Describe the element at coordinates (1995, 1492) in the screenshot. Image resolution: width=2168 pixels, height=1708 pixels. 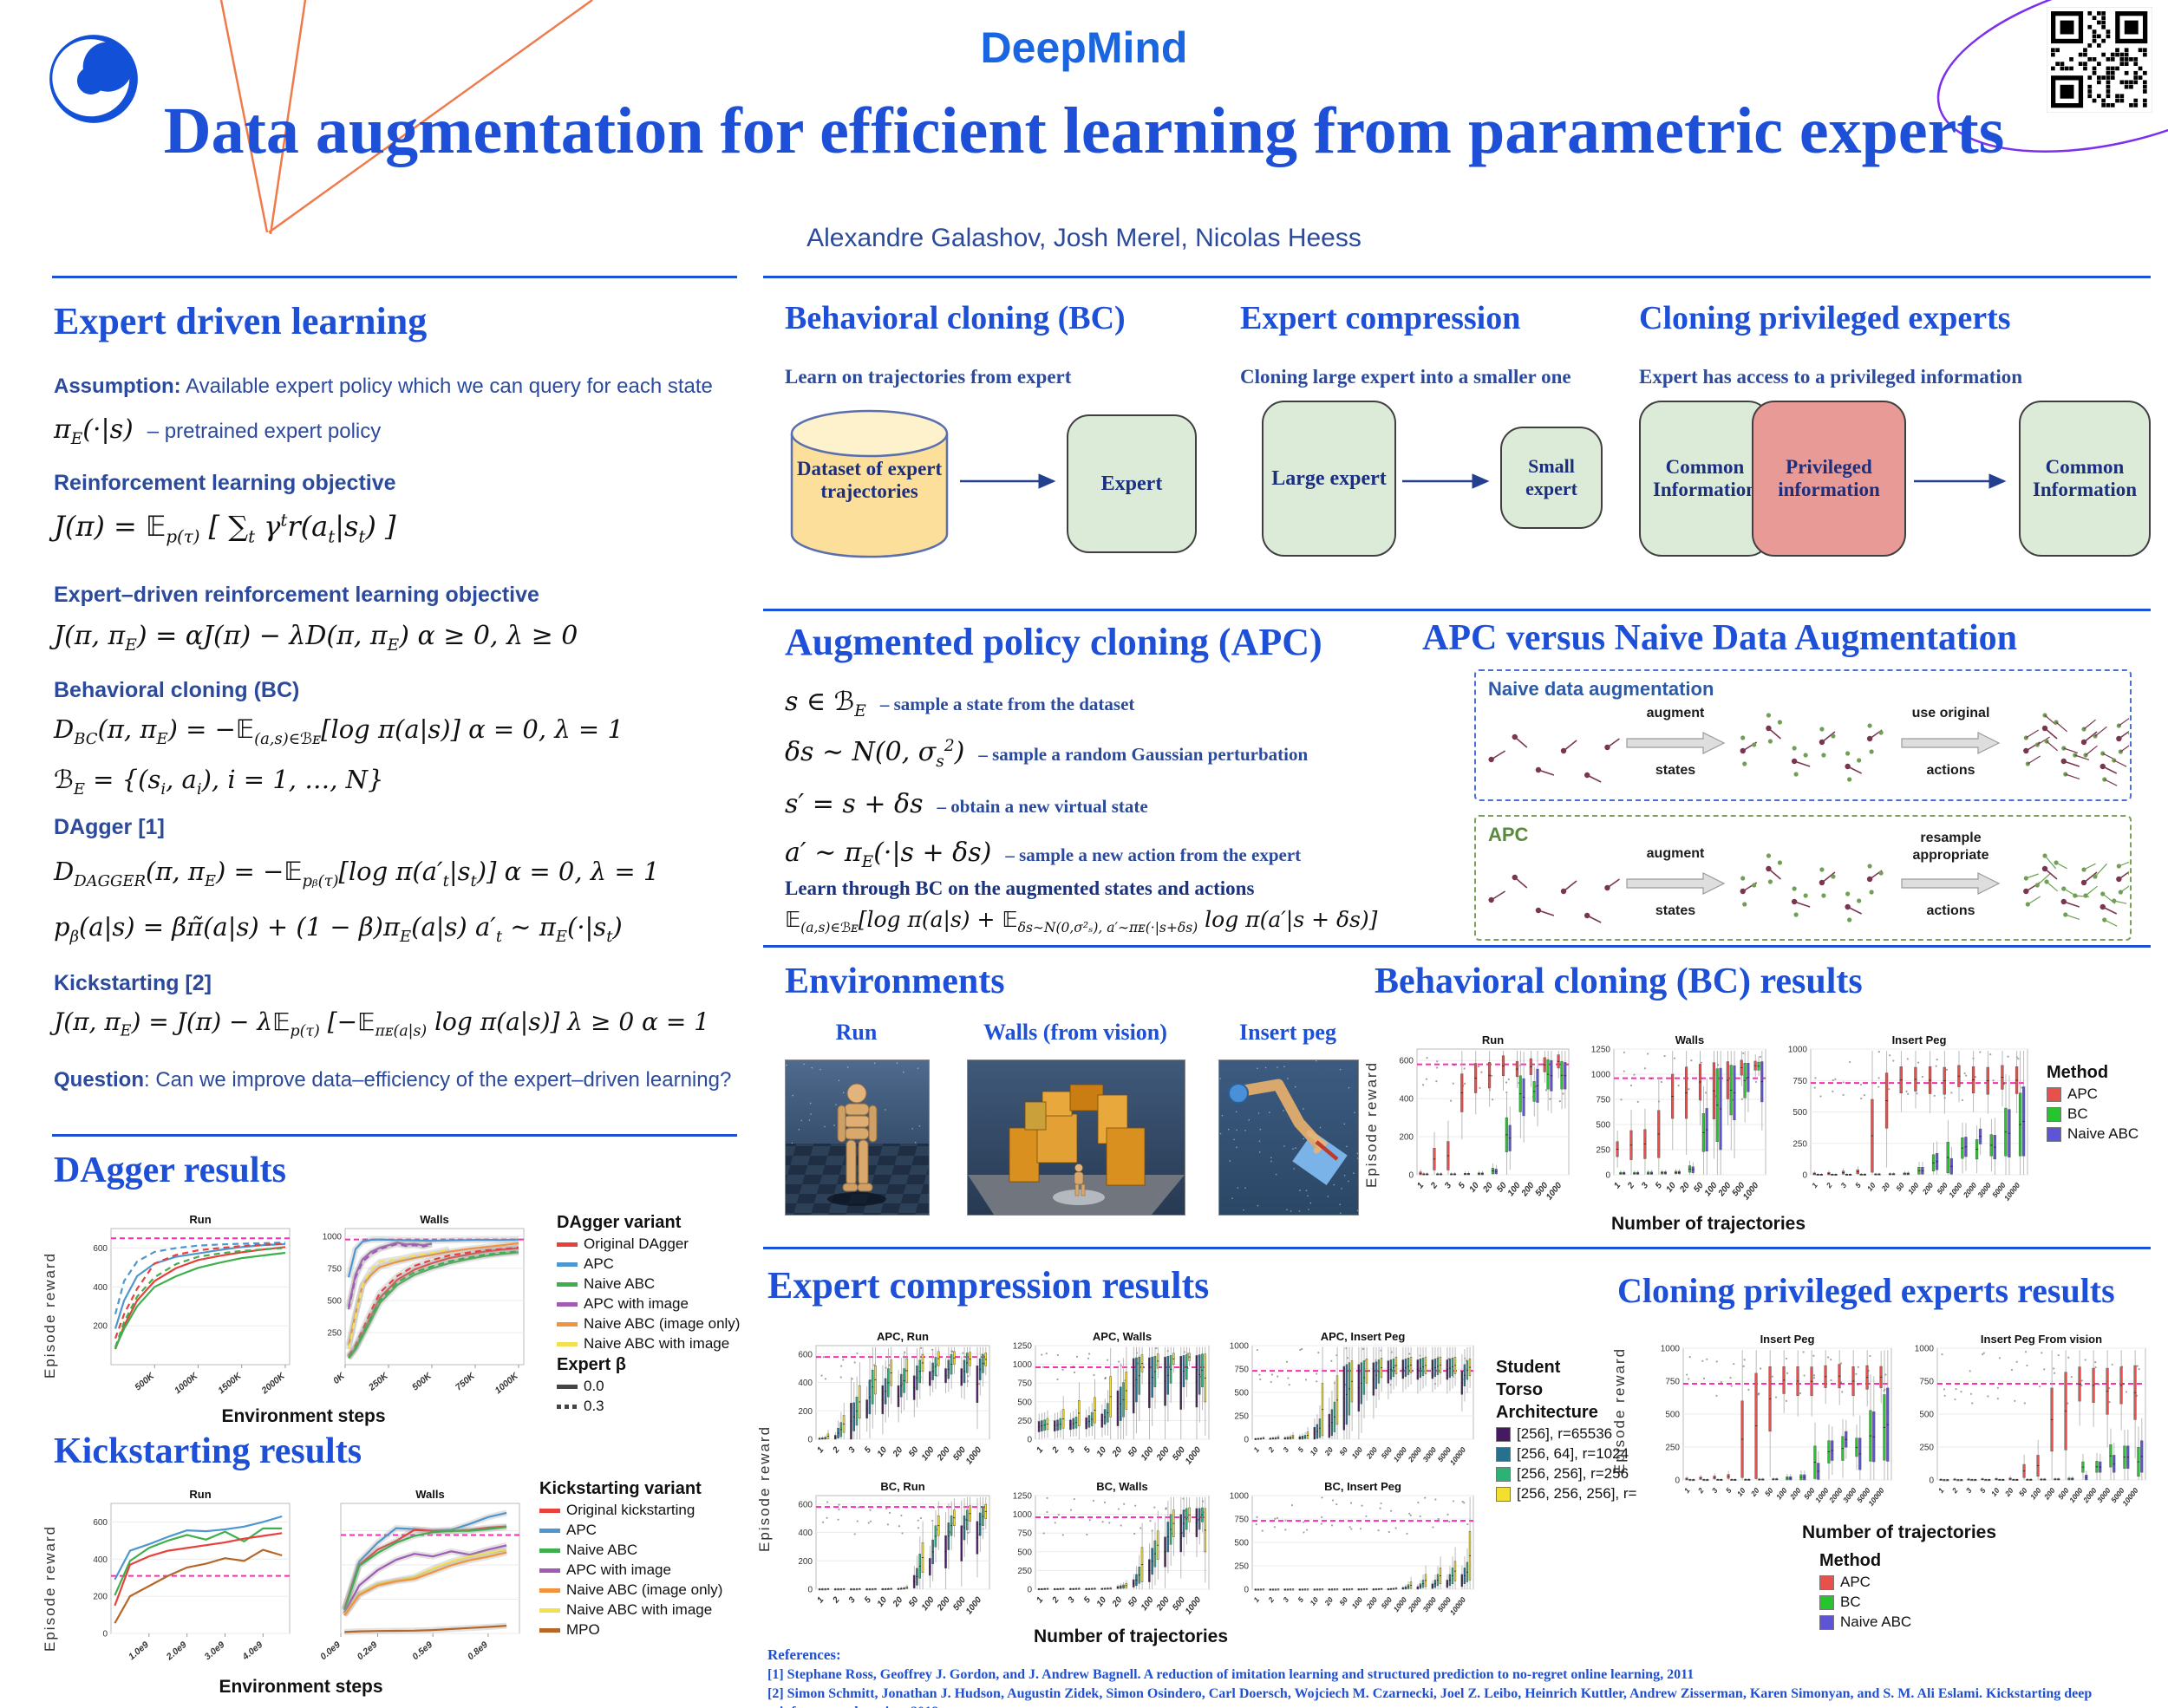
I see `svg-text: 10` at that location.